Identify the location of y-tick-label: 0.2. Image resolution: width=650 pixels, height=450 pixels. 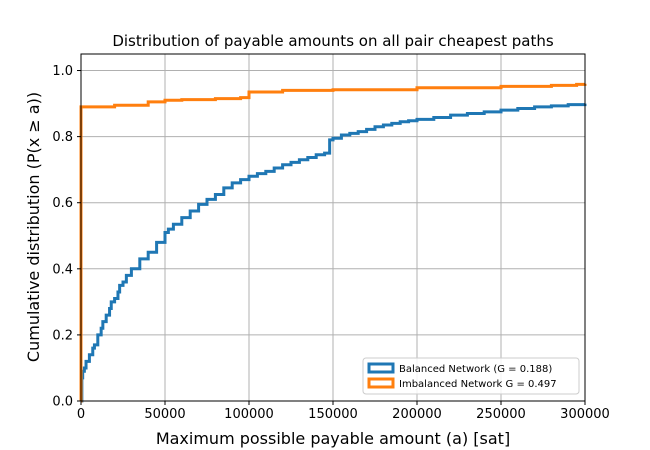
(62, 335).